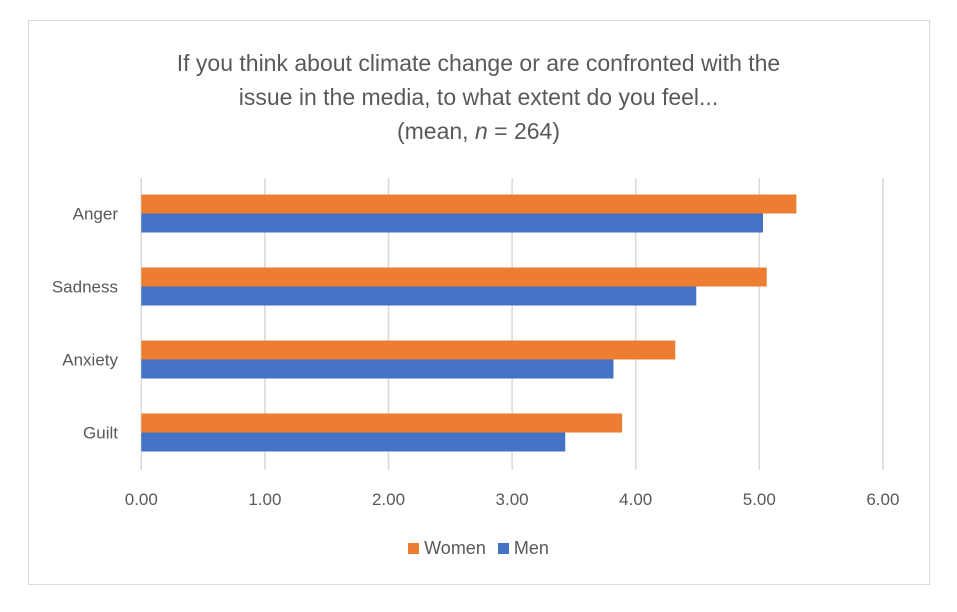  Describe the element at coordinates (454, 277) in the screenshot. I see `bar-women-sadness` at that location.